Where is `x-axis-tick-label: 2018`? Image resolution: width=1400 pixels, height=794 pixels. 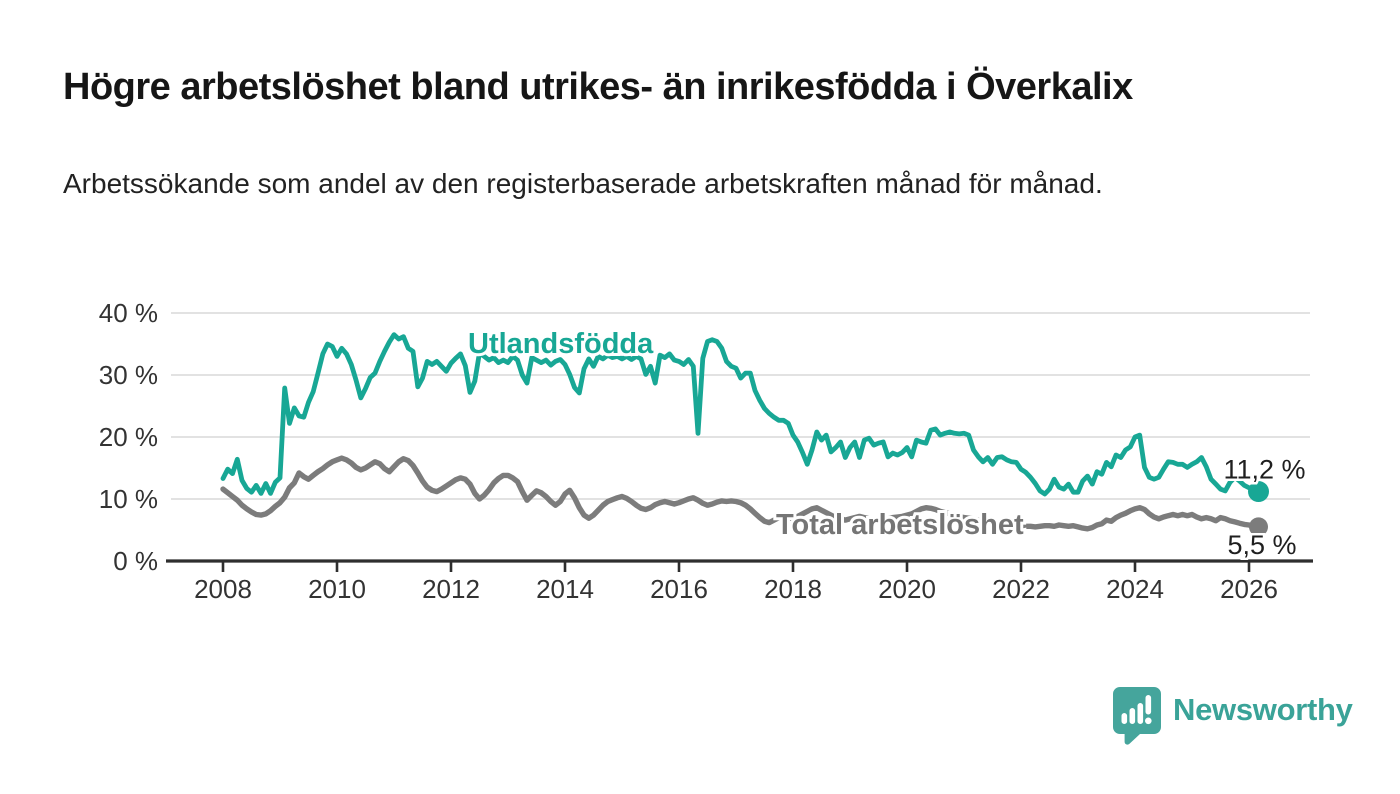 x-axis-tick-label: 2018 is located at coordinates (793, 589).